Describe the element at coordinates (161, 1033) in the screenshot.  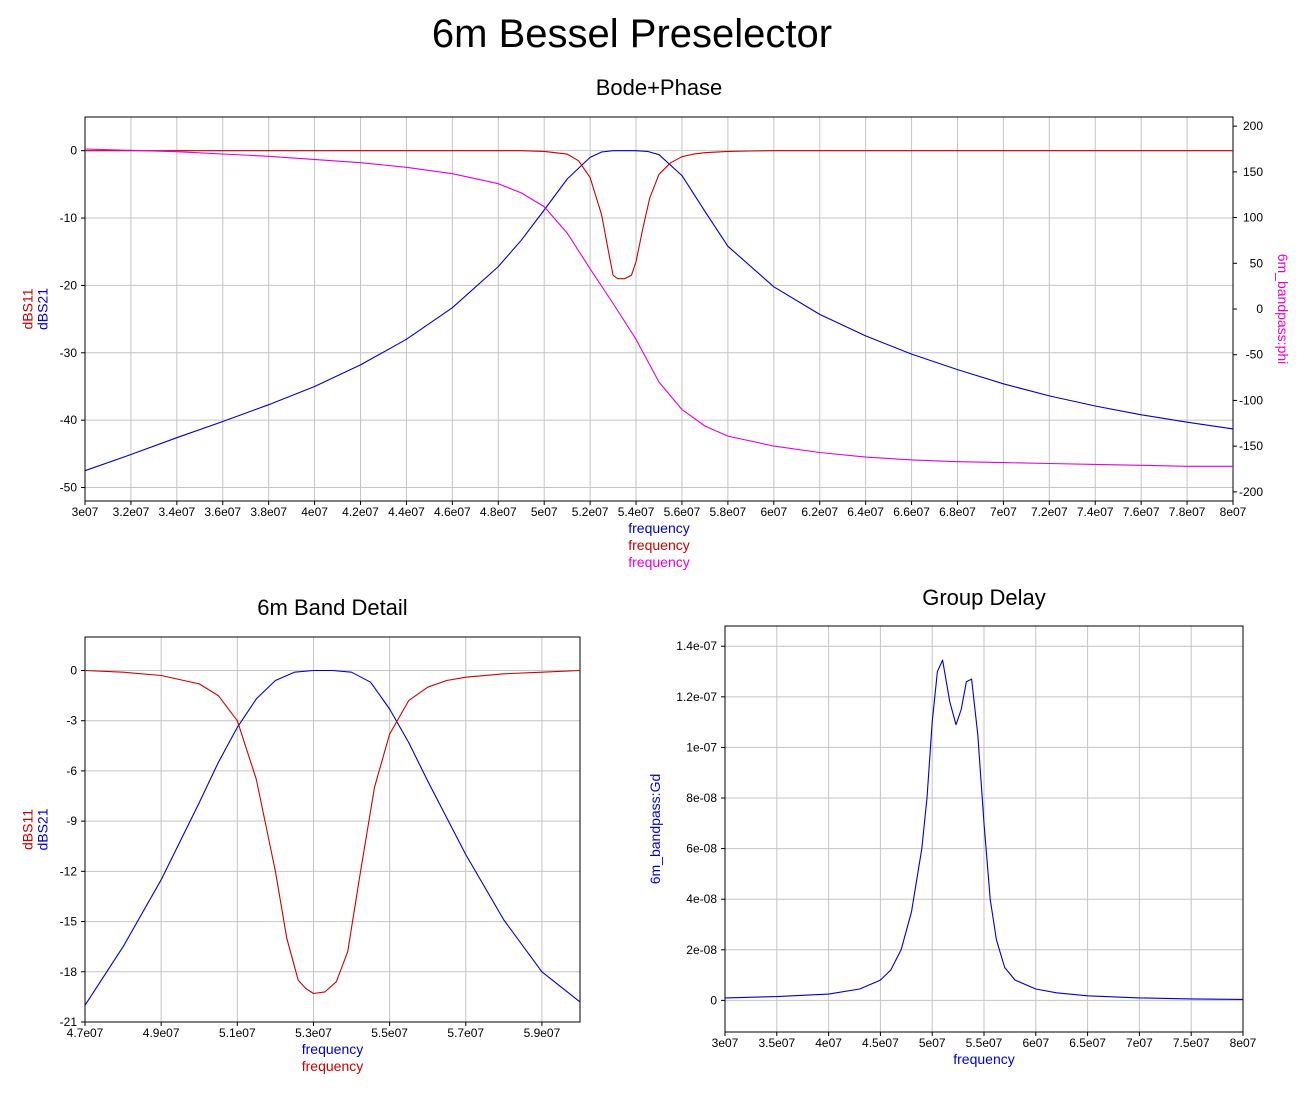
I see `chart2-xtick-label: 4.9e07` at that location.